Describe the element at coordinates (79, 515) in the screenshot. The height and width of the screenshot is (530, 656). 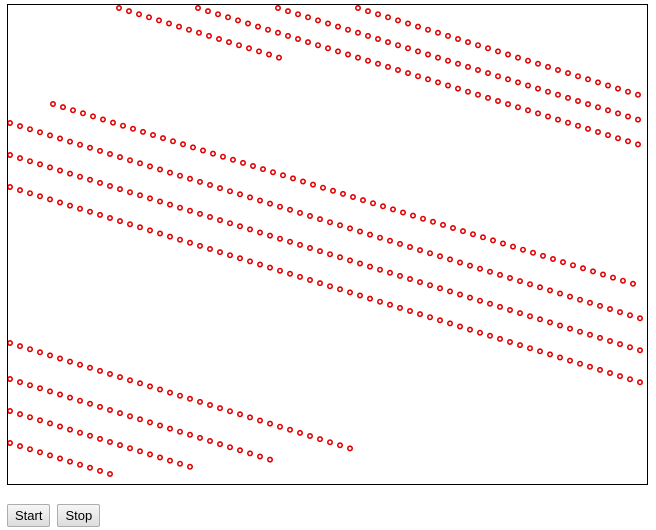
I see `stop-button: Stop` at that location.